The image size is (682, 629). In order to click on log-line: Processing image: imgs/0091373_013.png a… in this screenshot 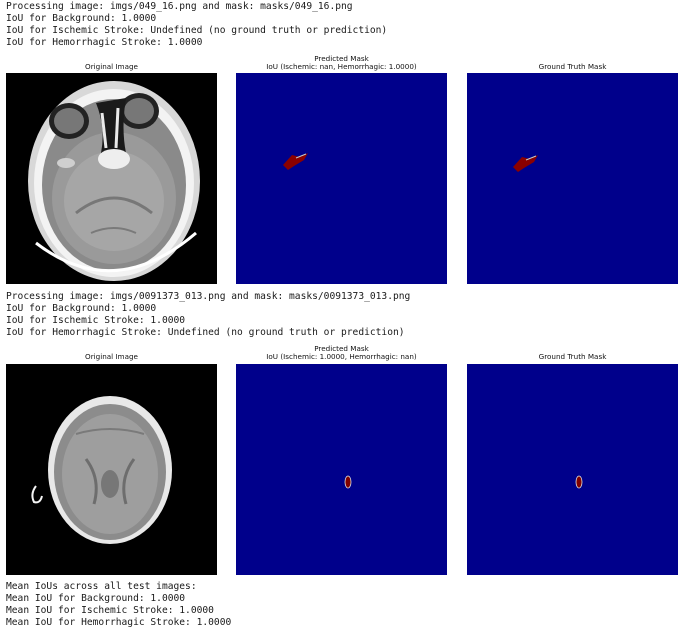, I will do `click(208, 296)`.